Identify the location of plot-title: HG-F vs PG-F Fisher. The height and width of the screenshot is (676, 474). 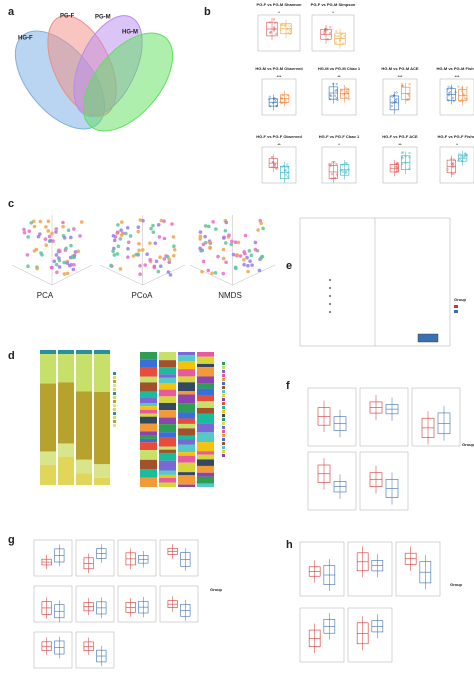
(455, 136).